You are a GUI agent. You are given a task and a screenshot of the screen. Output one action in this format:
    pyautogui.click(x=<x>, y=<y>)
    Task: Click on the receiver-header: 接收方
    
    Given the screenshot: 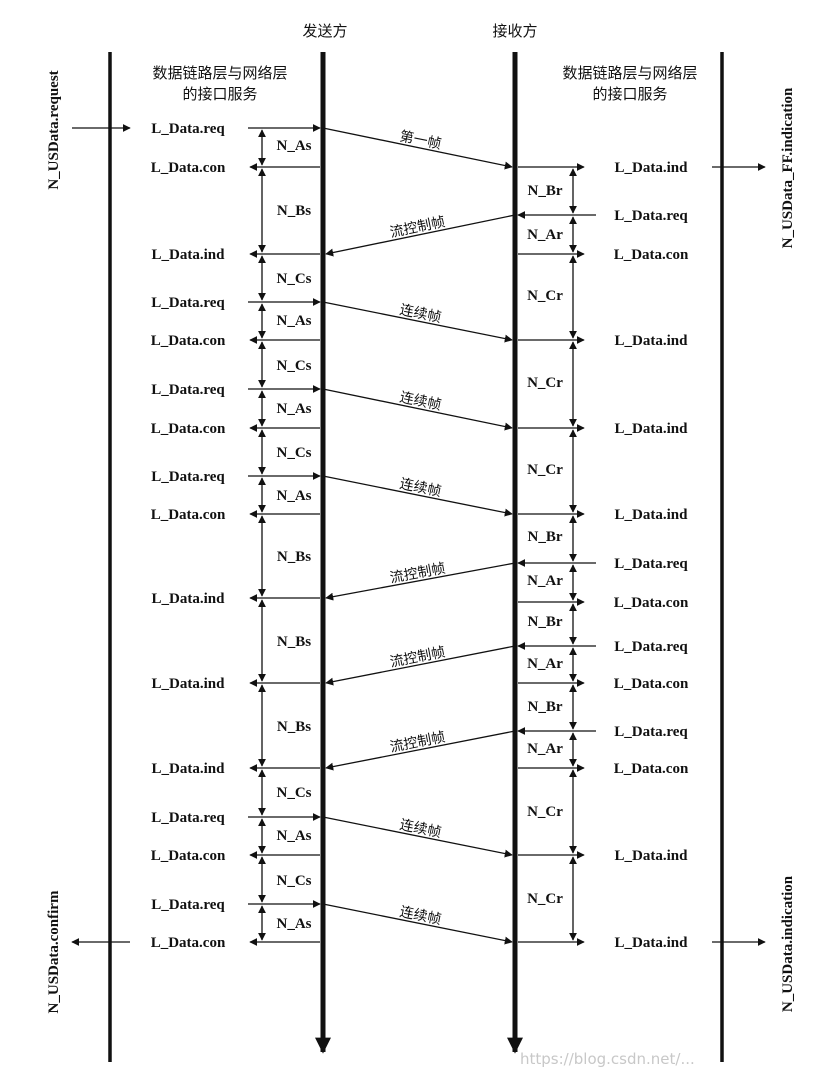 What is the action you would take?
    pyautogui.click(x=514, y=31)
    